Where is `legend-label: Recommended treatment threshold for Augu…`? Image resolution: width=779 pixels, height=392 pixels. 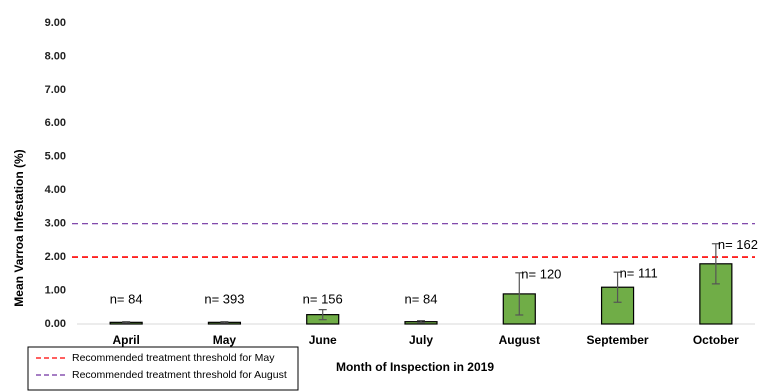
legend-label: Recommended treatment threshold for Augu… is located at coordinates (179, 375).